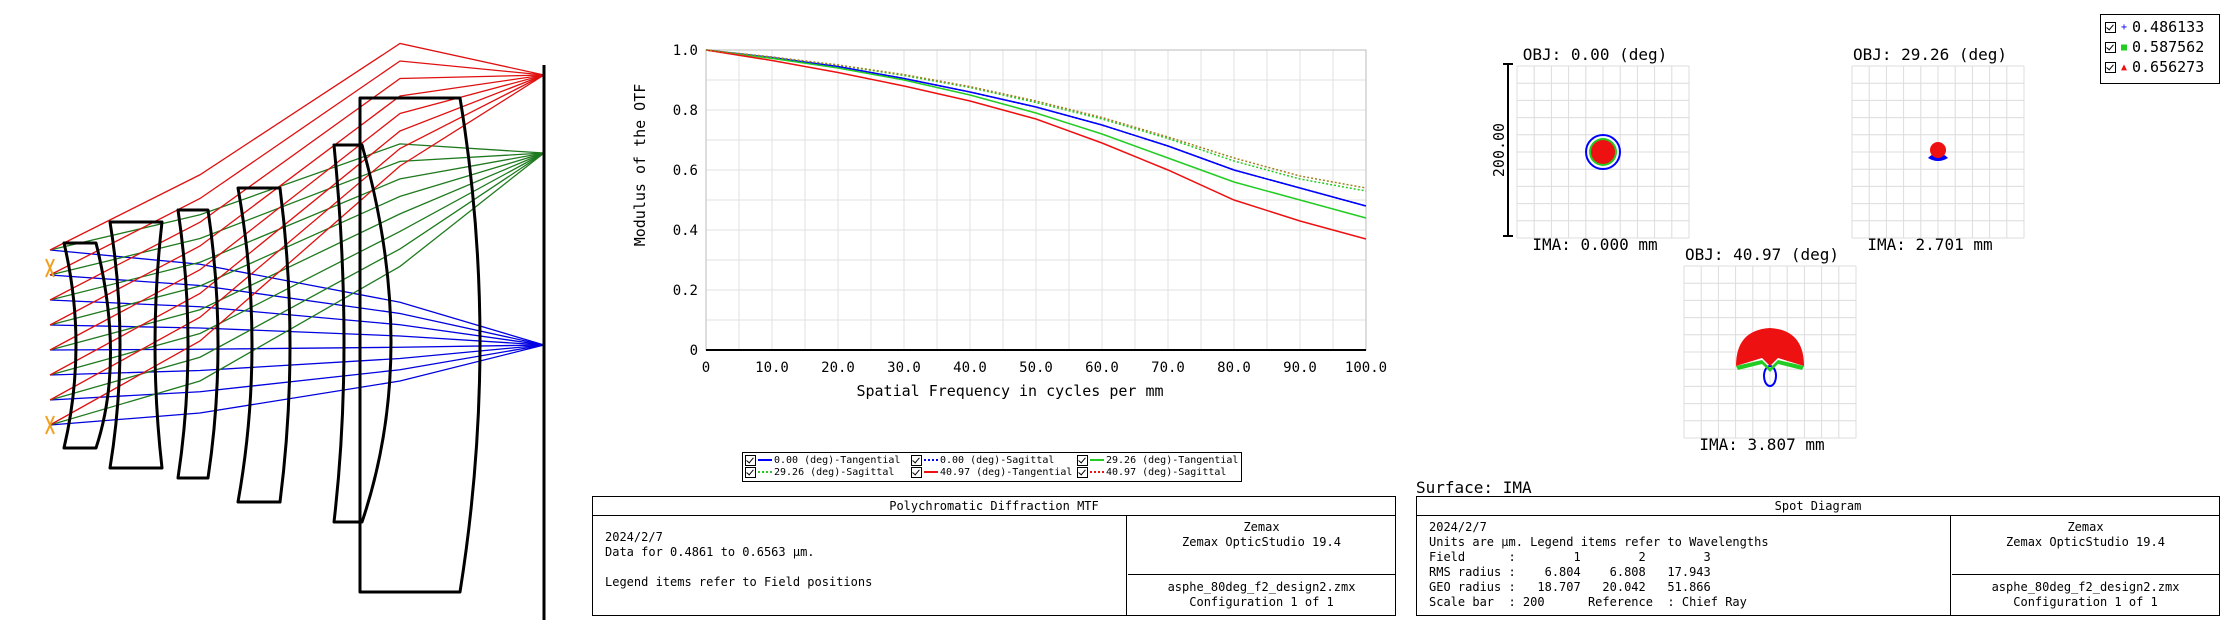 The image size is (2236, 640). Describe the element at coordinates (994, 472) in the screenshot. I see `mtf-legend-item: 40.97 (deg)-Tangential` at that location.